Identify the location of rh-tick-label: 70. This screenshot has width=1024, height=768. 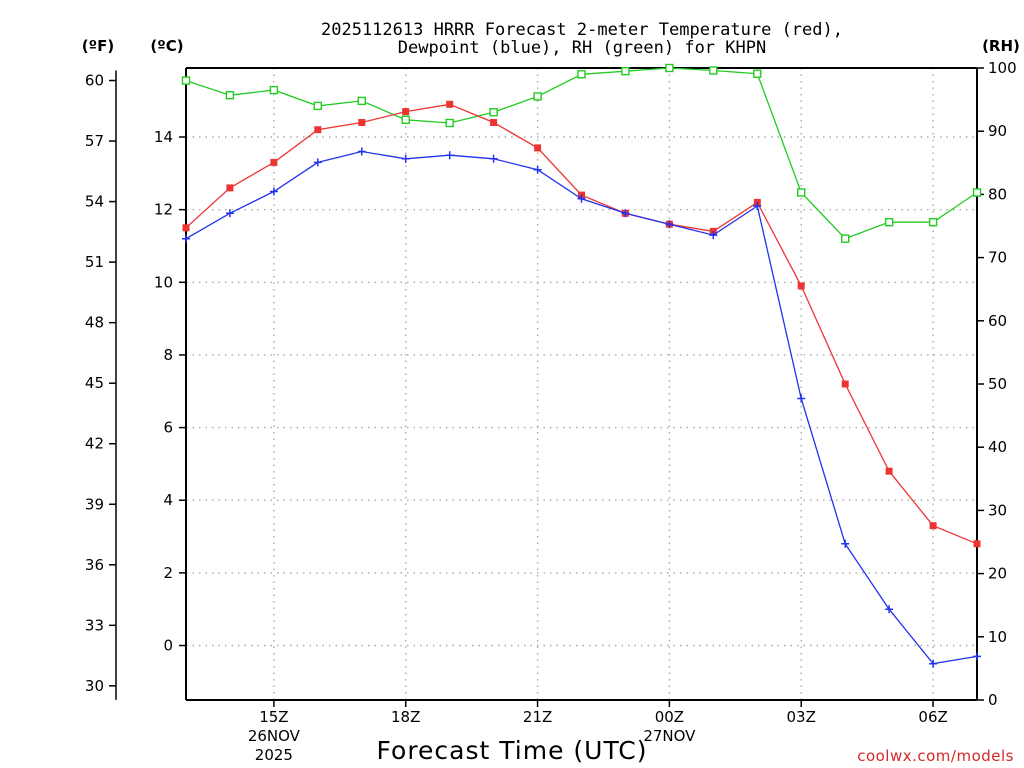
(997, 258).